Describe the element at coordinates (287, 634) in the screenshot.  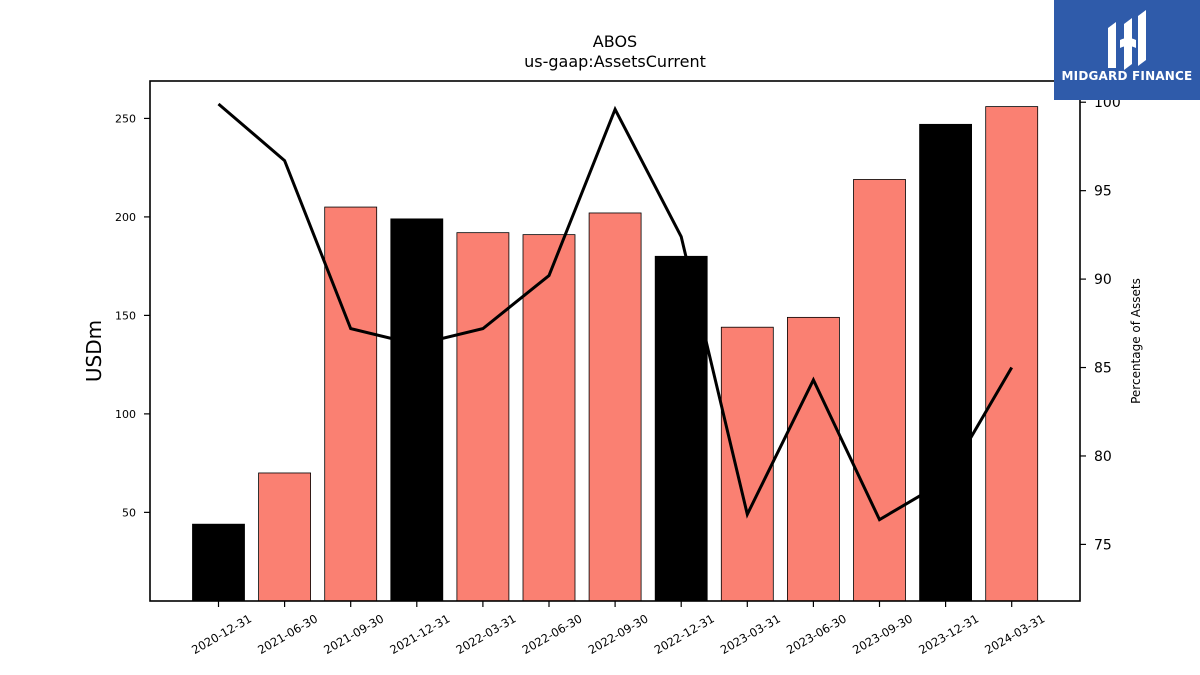
I see `x-tick-label: 2021-06-30` at that location.